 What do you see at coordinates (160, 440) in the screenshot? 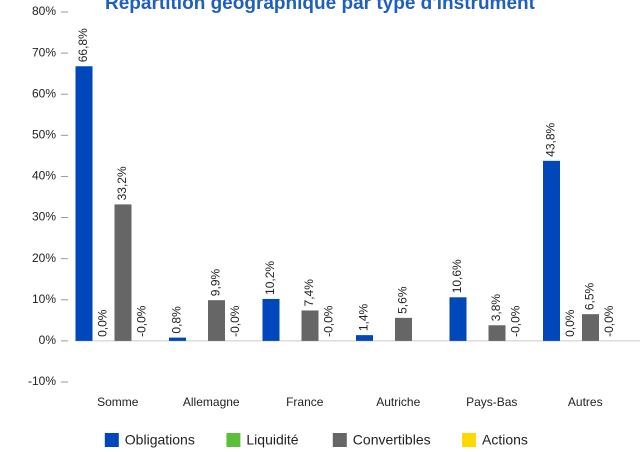
I see `legend-label: Obligations` at bounding box center [160, 440].